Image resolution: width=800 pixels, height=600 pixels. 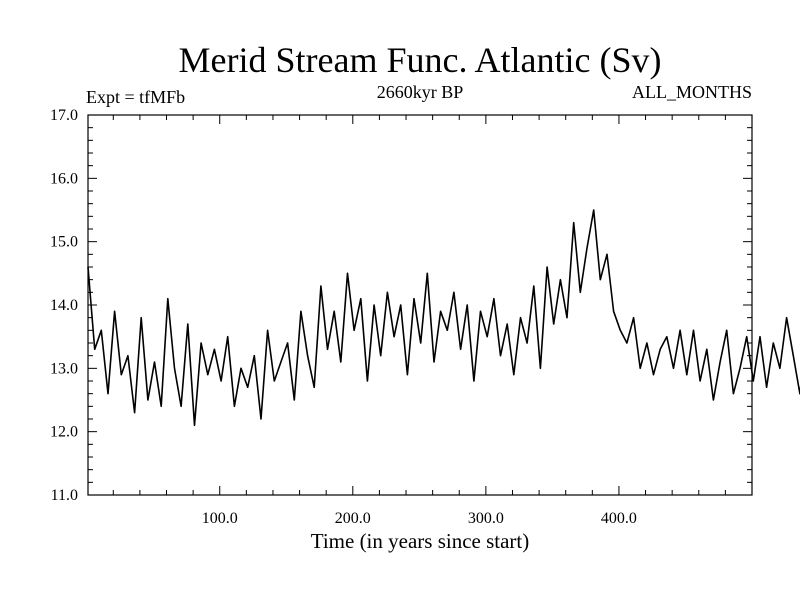 I want to click on y-tick-label: 17.0, so click(x=64, y=115).